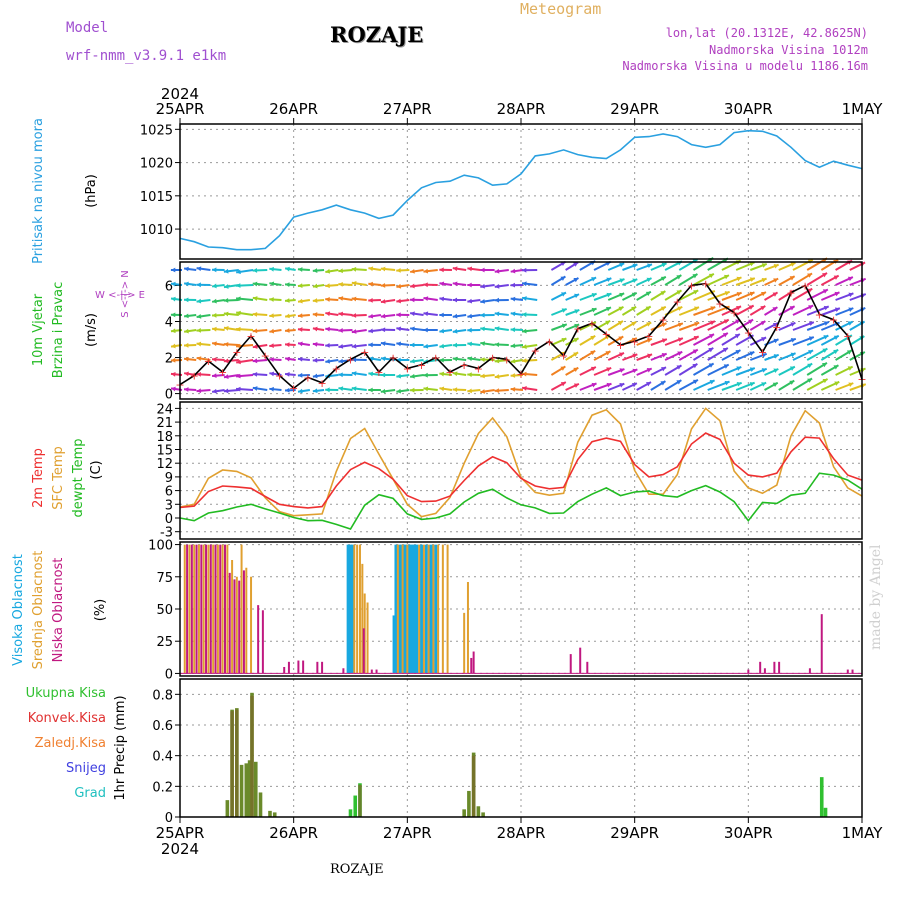 The width and height of the screenshot is (900, 900). Describe the element at coordinates (78, 477) in the screenshot. I see `dewpt-label: dewpt Temp` at that location.